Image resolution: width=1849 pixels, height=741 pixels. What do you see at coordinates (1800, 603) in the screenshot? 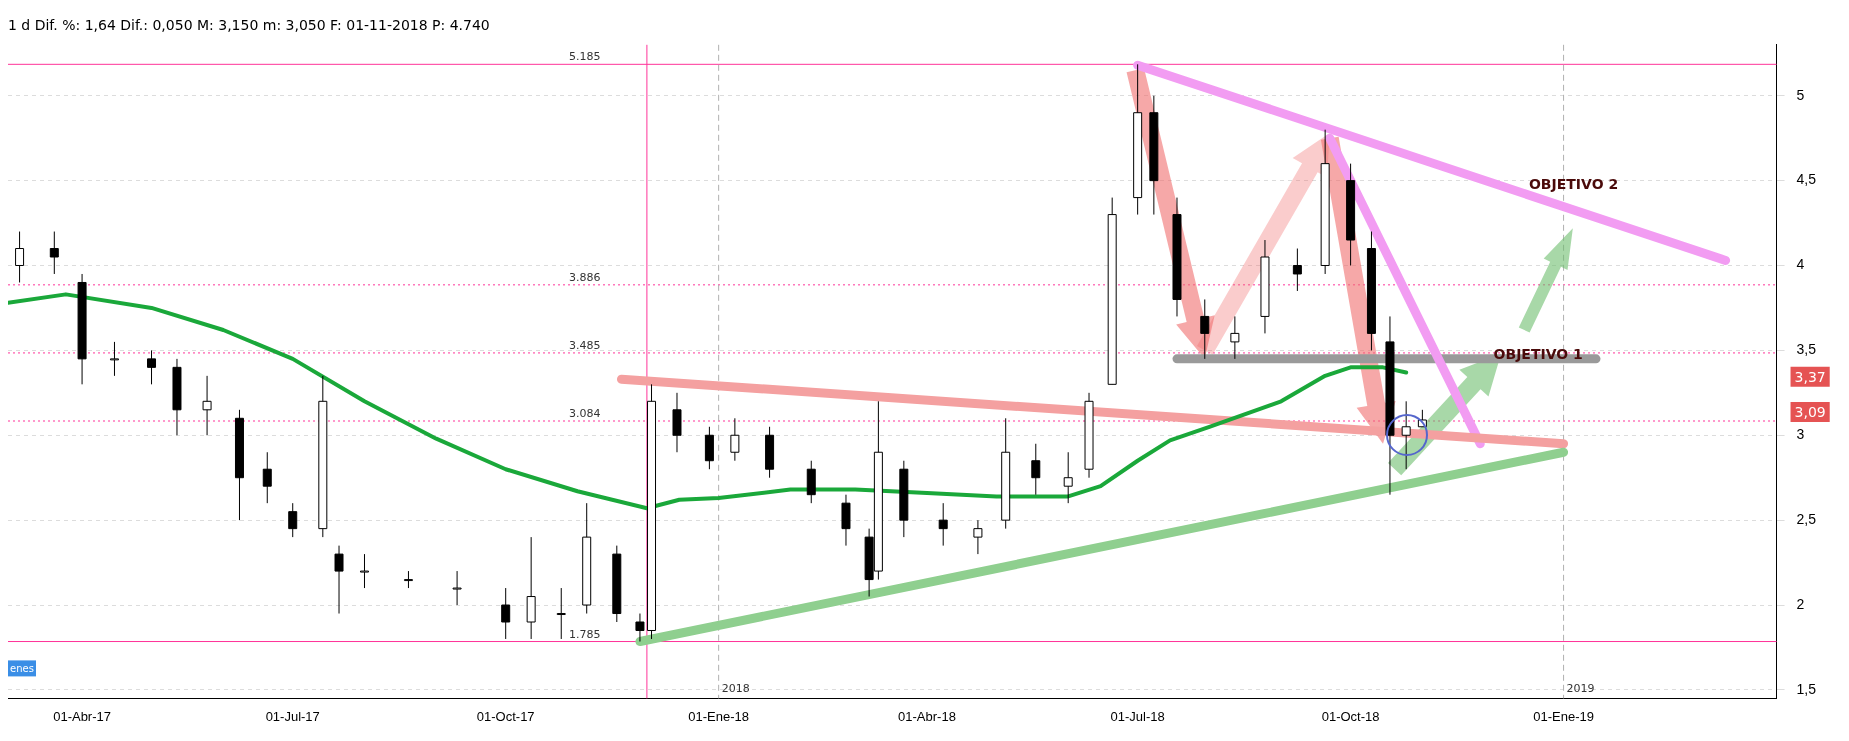
I see `y-tick-label: 2` at bounding box center [1800, 603].